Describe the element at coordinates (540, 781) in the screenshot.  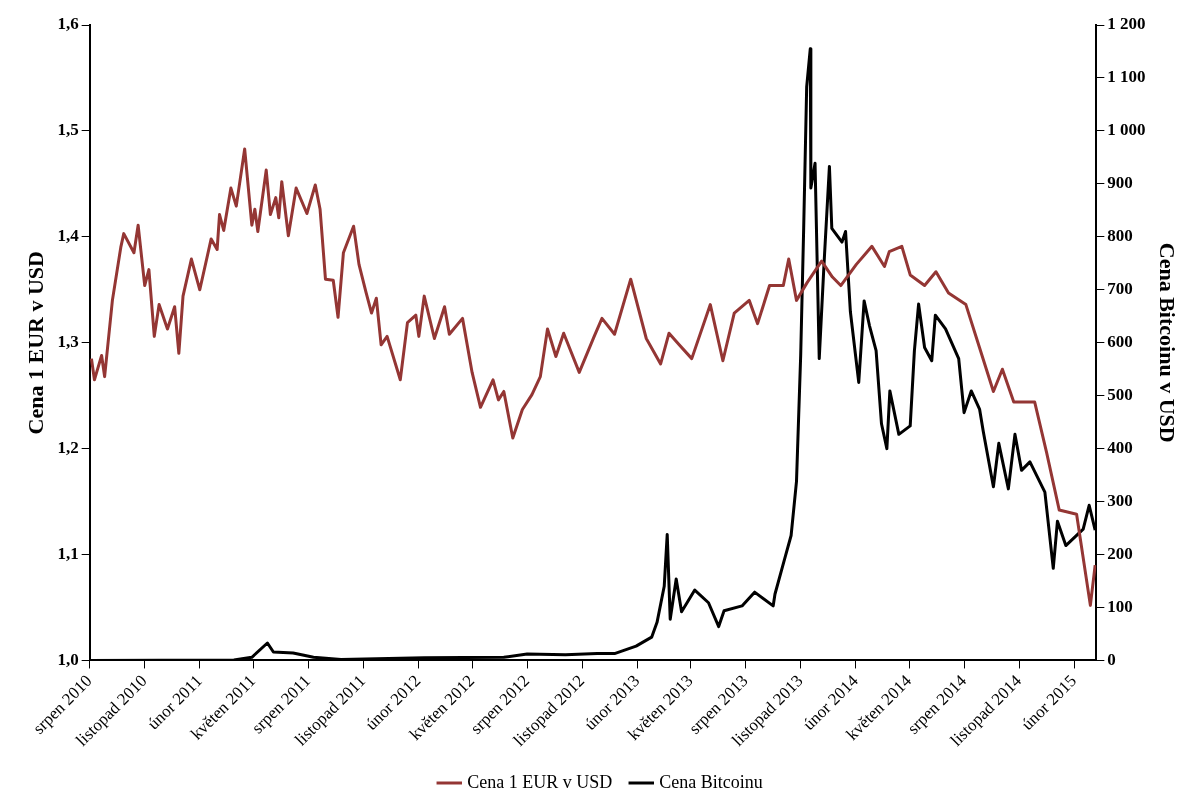
I see `legend-label: Cena 1 EUR v USD` at that location.